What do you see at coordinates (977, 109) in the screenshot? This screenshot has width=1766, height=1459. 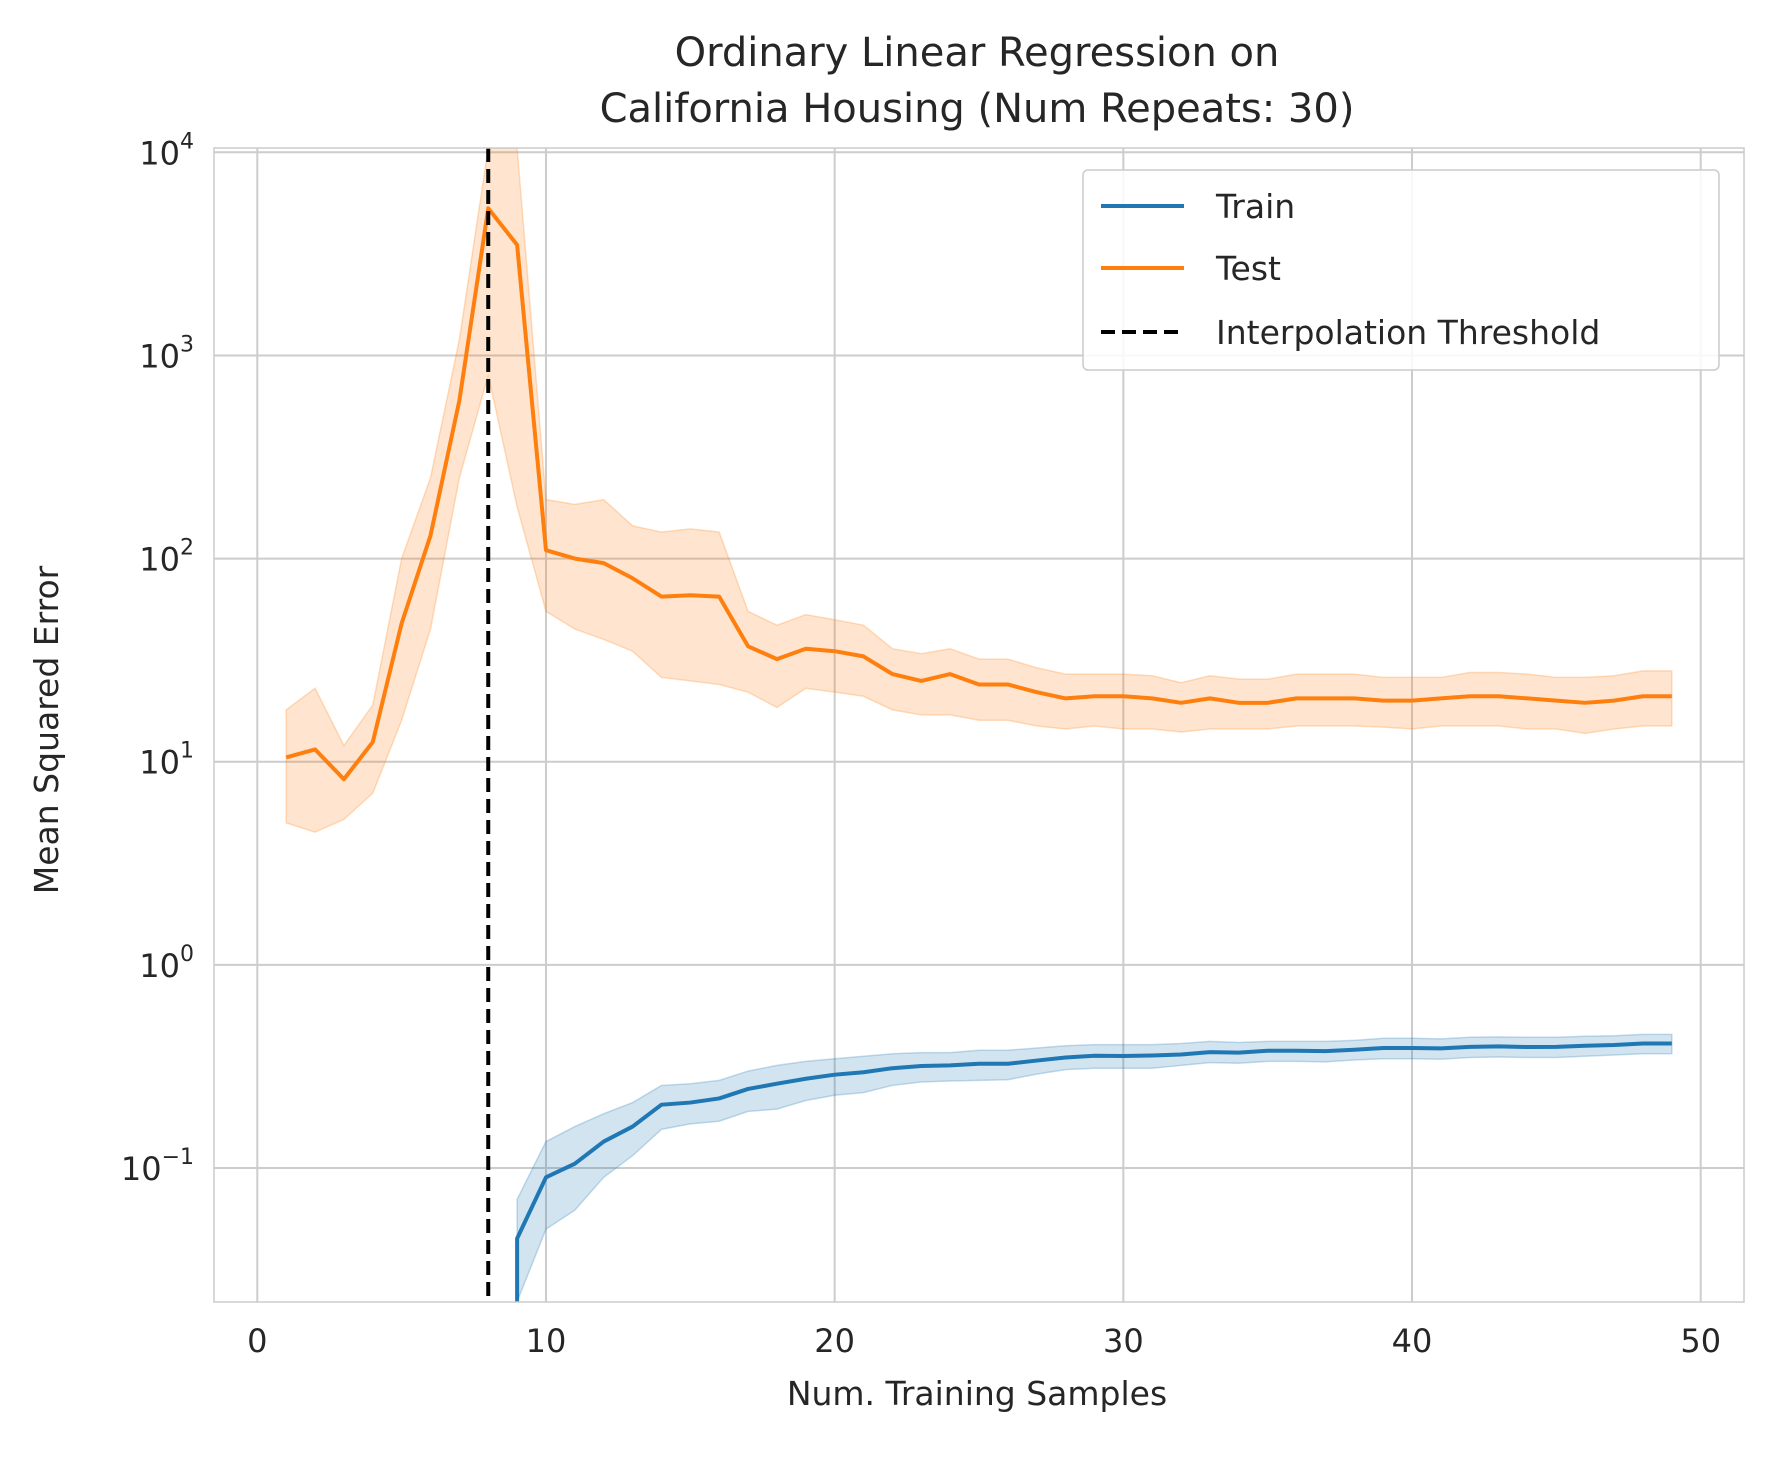 I see `chart-title-line-2: California Housing (Num Repeats: 30)` at bounding box center [977, 109].